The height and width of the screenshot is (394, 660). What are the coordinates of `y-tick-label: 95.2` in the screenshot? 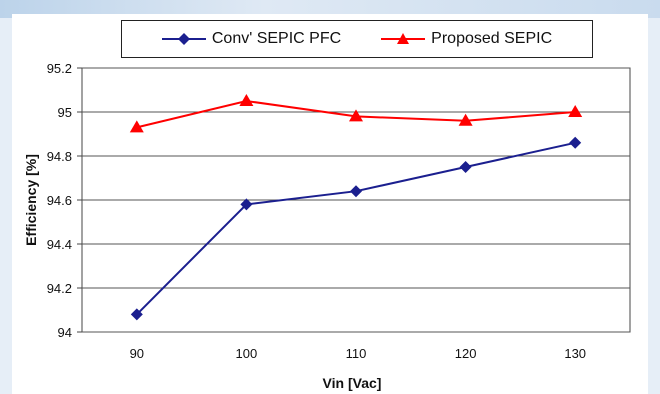 It's located at (59, 68).